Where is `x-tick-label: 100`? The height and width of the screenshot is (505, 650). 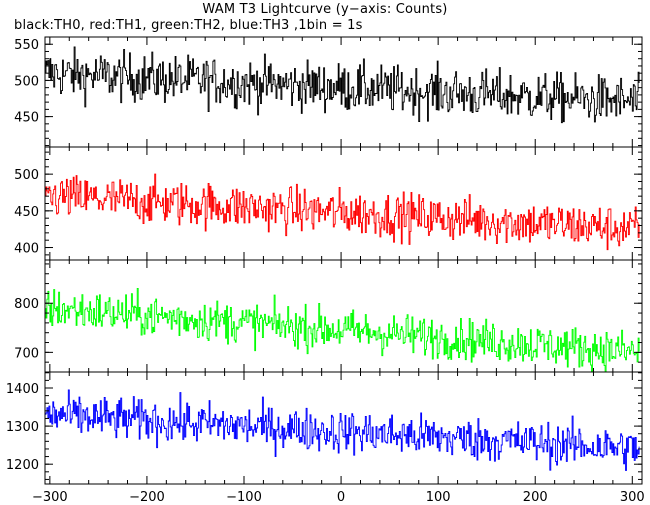 x-tick-label: 100 is located at coordinates (438, 497).